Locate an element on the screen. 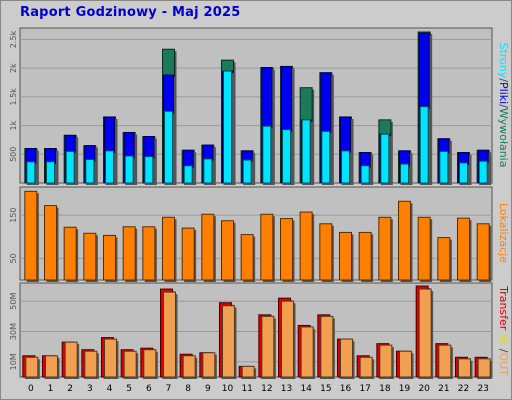 This screenshot has width=512, height=400. legend-hits: Strony/Pliki/Wywołania is located at coordinates (503, 105).